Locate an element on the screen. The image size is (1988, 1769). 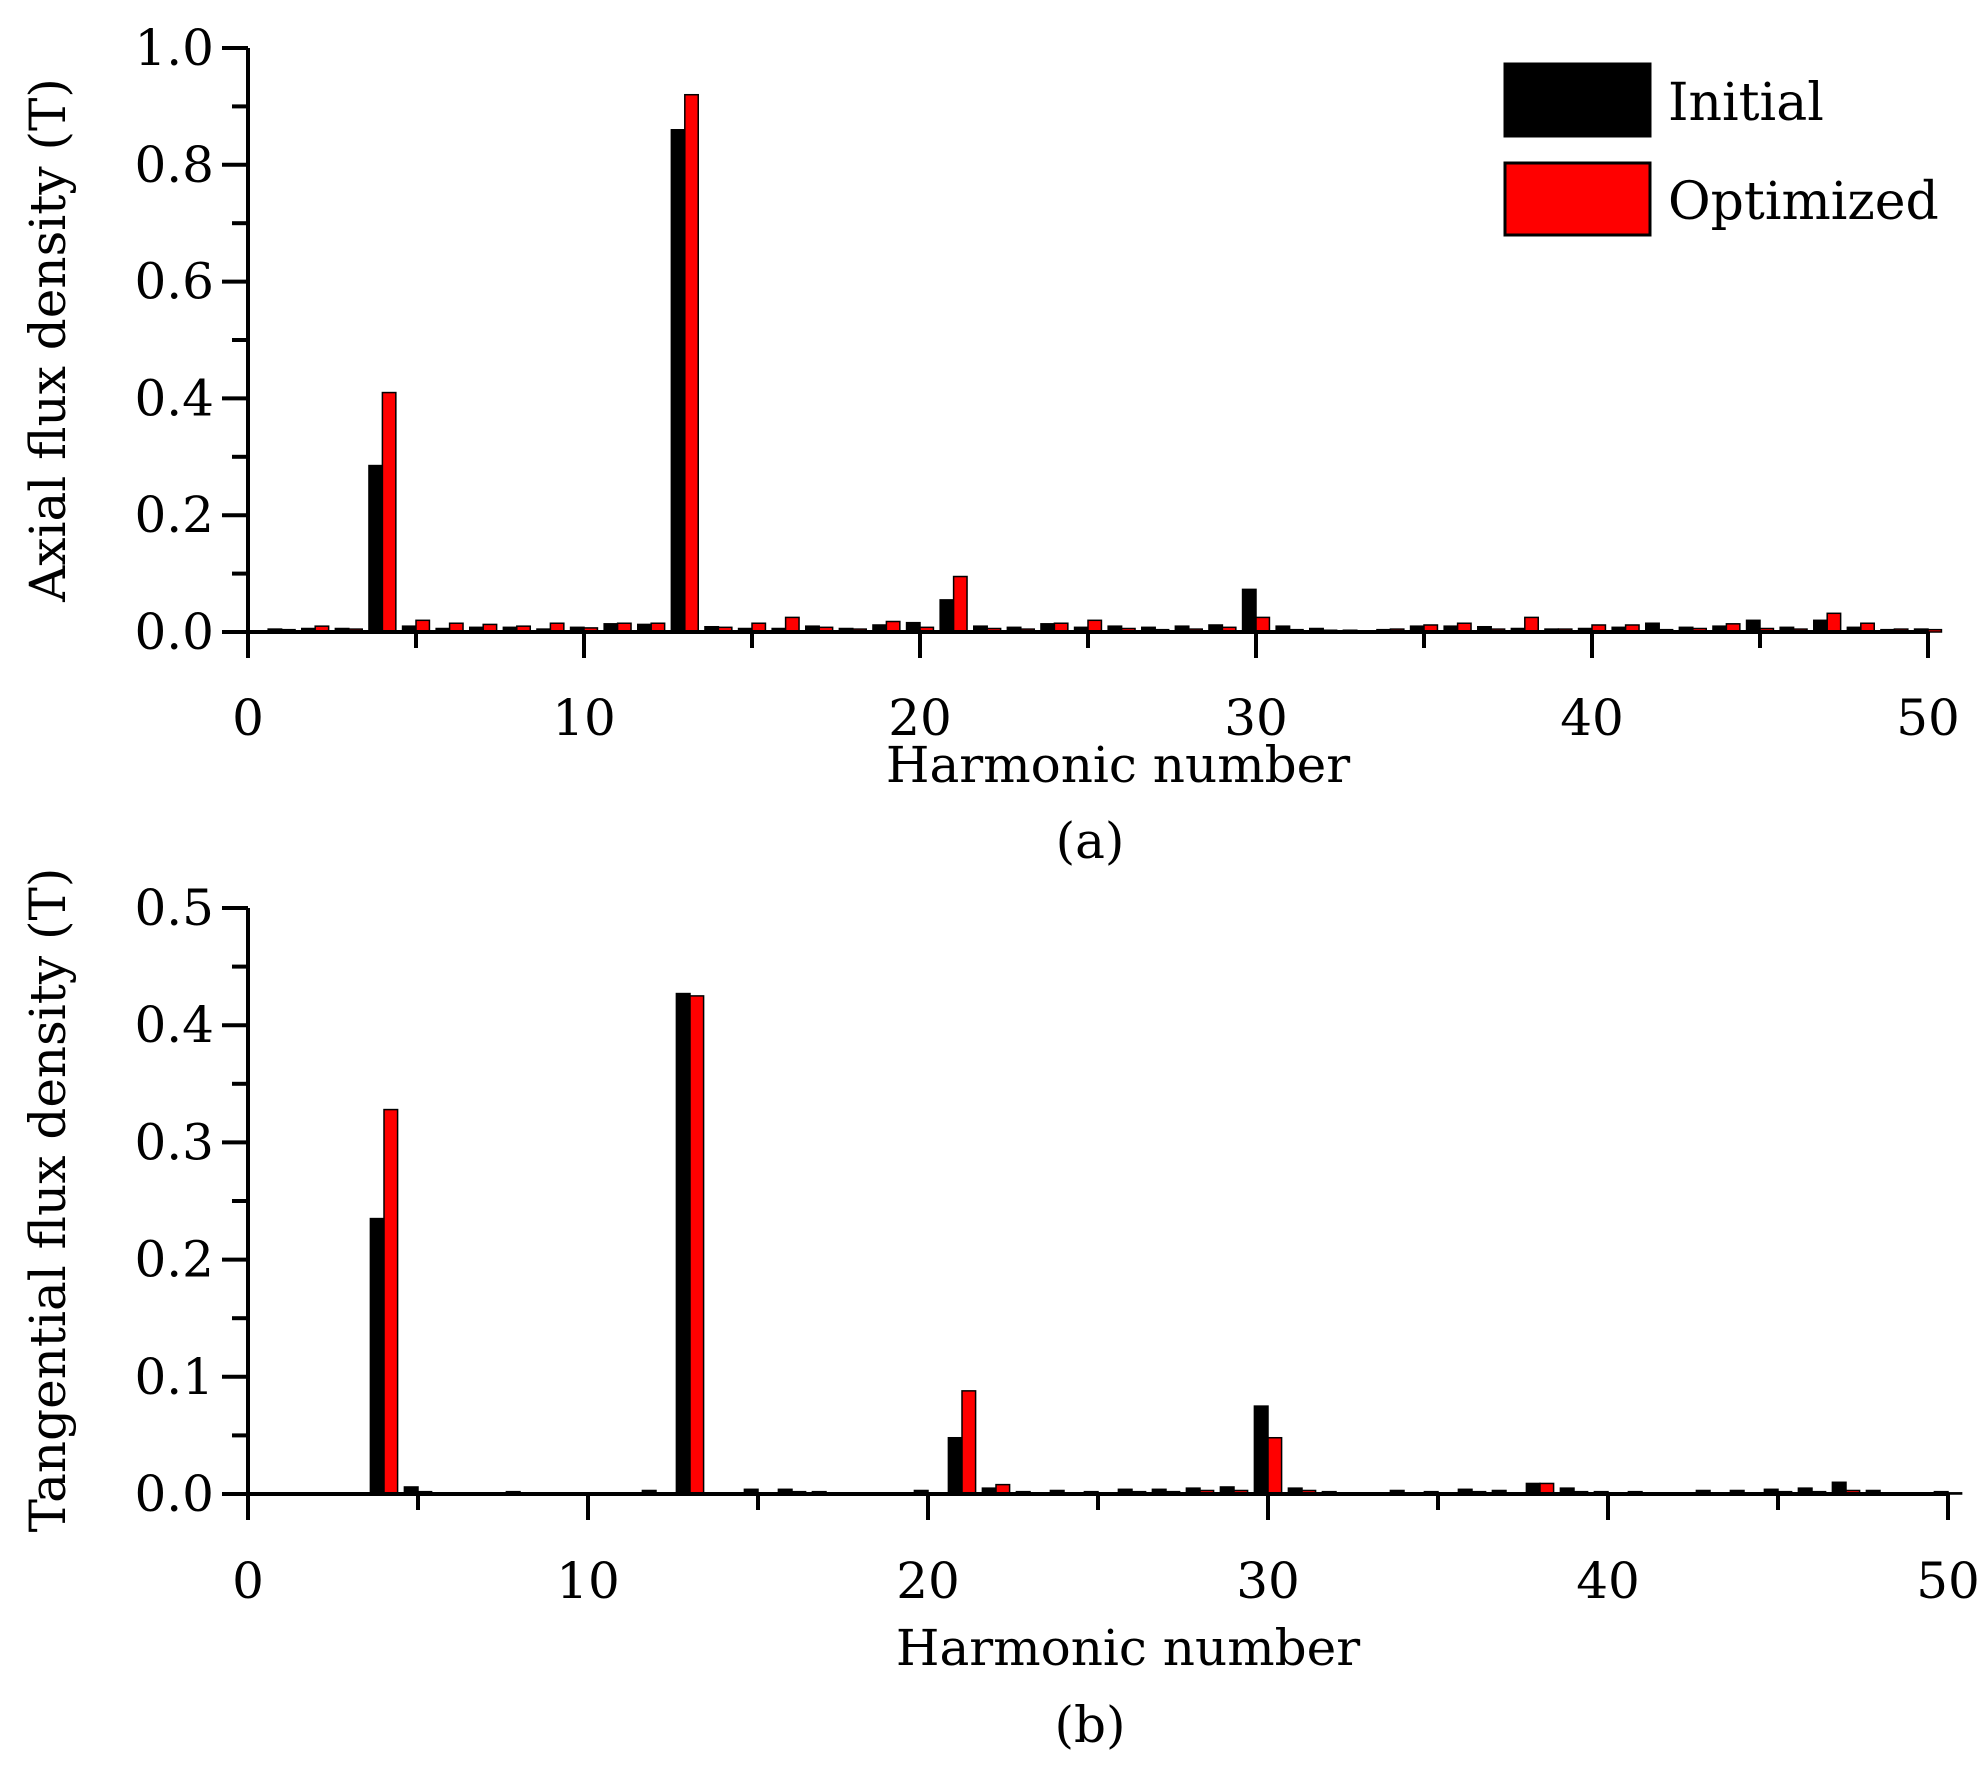
y-tick-label: 0.8 is located at coordinates (174, 165).